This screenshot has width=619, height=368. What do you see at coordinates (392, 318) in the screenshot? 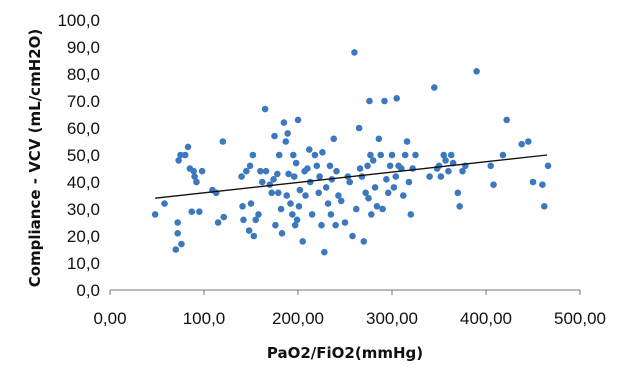
I see `x-tick-label: 300,00` at bounding box center [392, 318].